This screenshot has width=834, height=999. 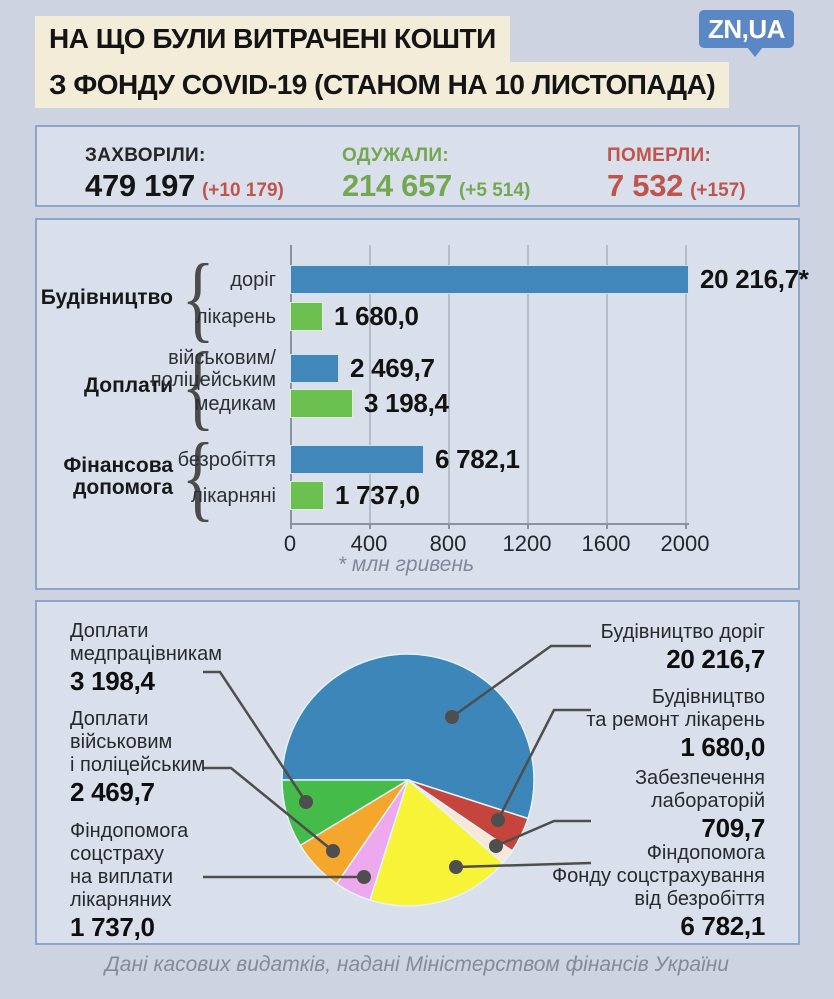 What do you see at coordinates (494, 190) in the screenshot?
I see `stat-delta: (+5 514)` at bounding box center [494, 190].